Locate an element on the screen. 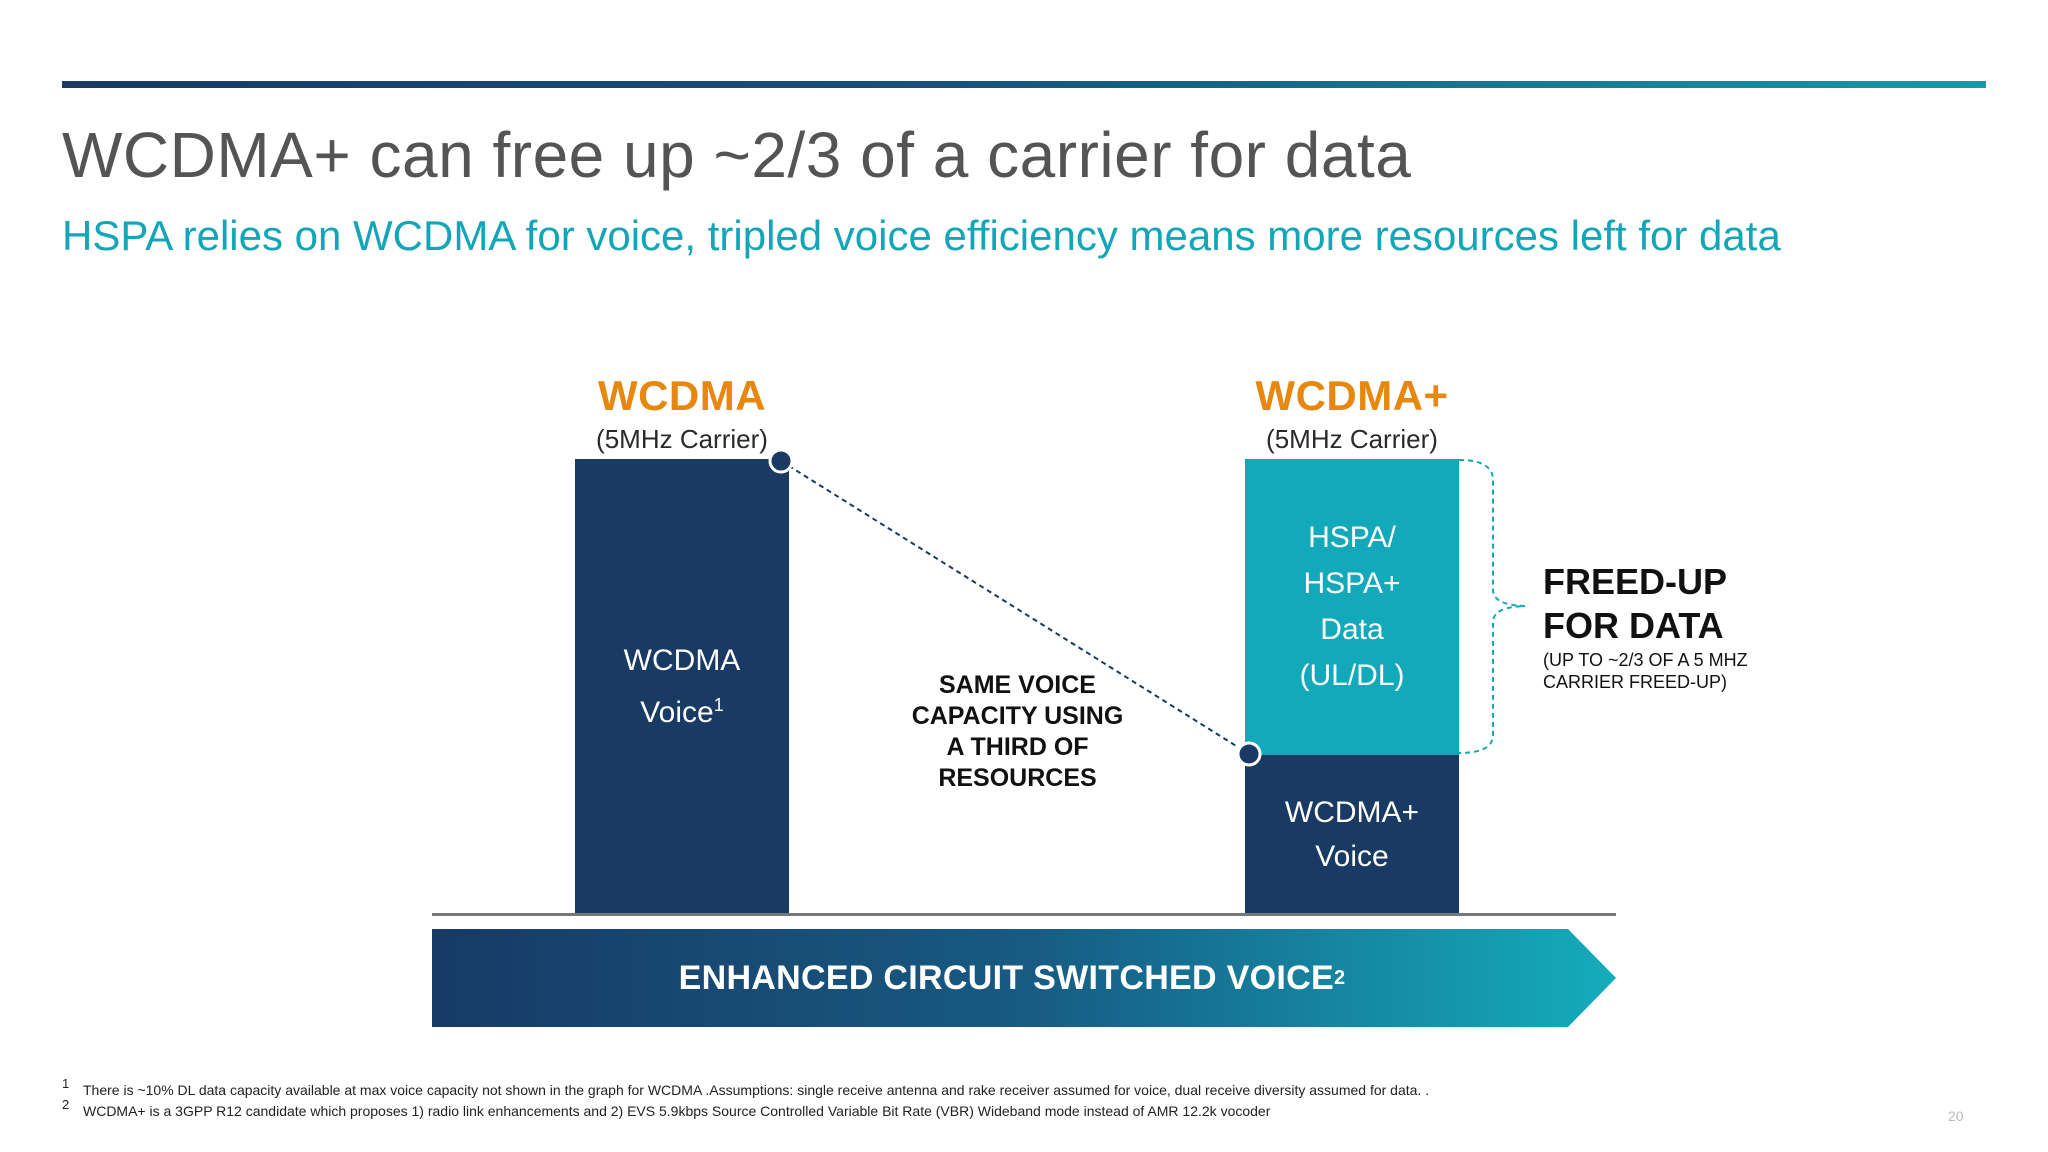 The image size is (2048, 1152). hspa-data-line4: (UL/DL) is located at coordinates (1352, 675).